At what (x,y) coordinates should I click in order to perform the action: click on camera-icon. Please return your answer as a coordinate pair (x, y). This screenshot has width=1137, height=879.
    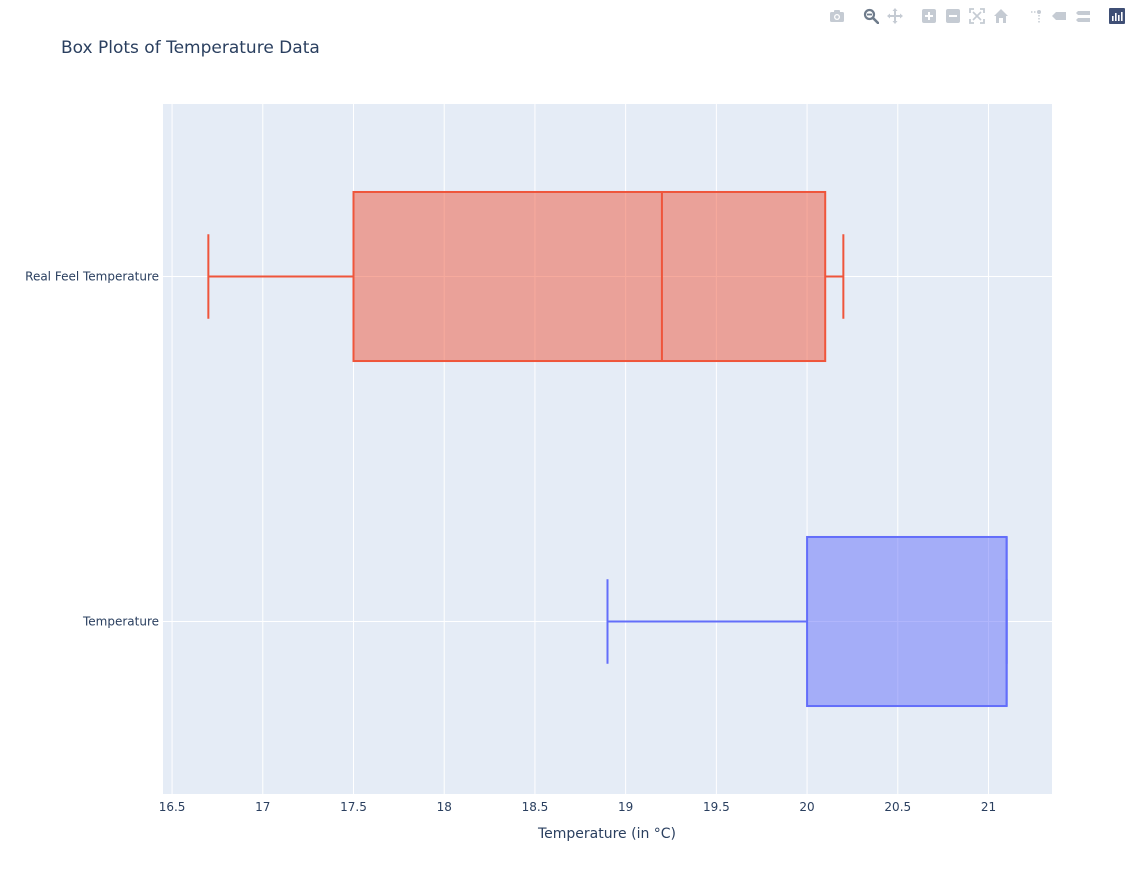
    Looking at the image, I should click on (837, 16).